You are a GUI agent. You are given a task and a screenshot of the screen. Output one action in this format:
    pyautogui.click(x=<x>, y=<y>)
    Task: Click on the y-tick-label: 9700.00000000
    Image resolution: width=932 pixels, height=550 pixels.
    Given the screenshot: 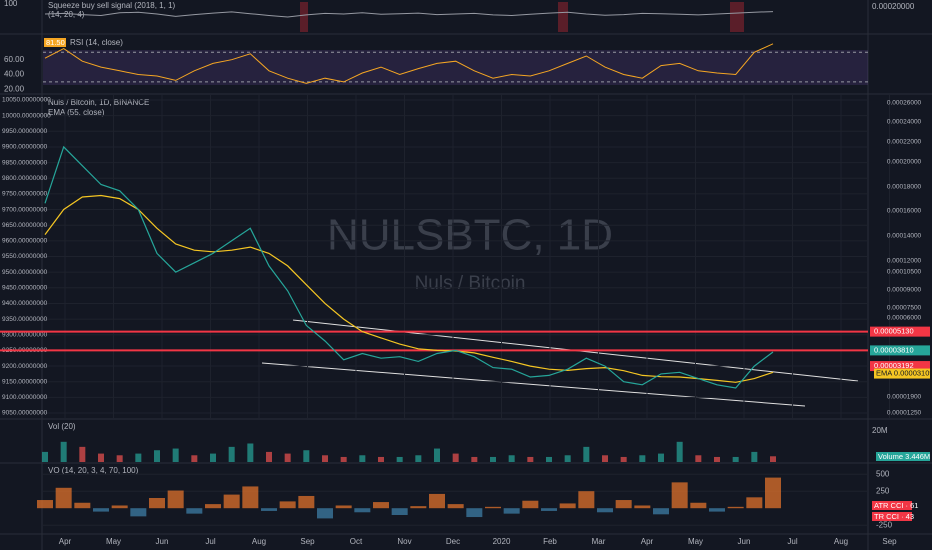 What is the action you would take?
    pyautogui.click(x=25, y=209)
    